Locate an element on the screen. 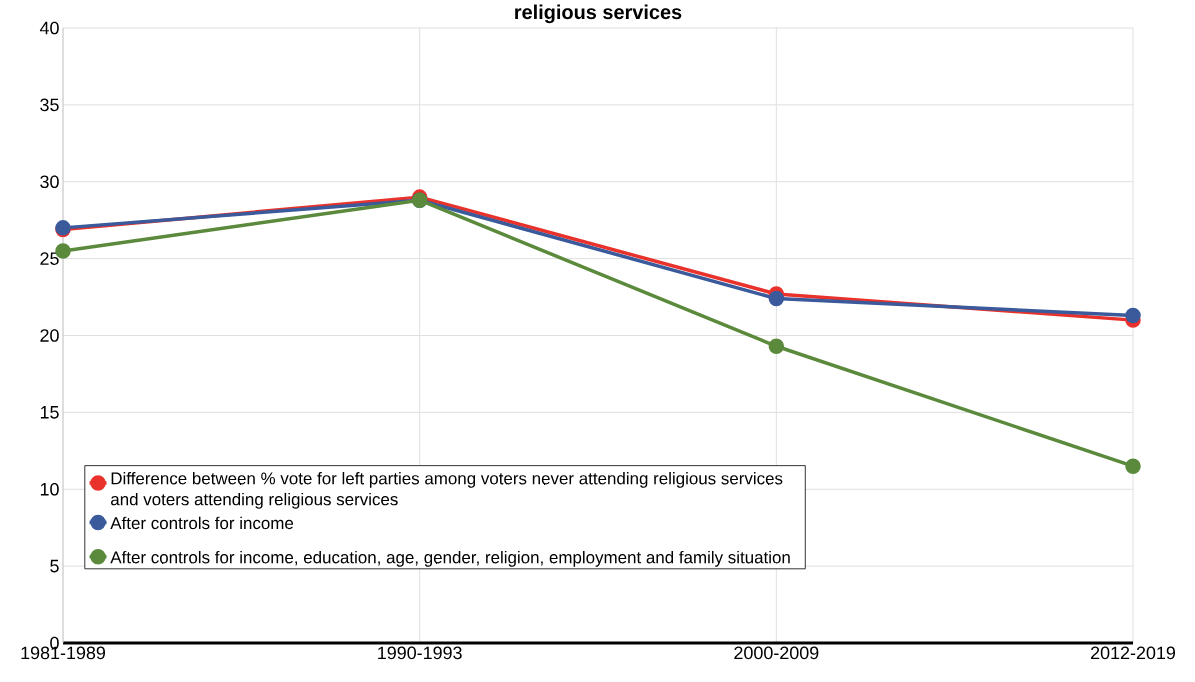 This screenshot has width=1195, height=682. y-tick-label: 25 is located at coordinates (49, 258).